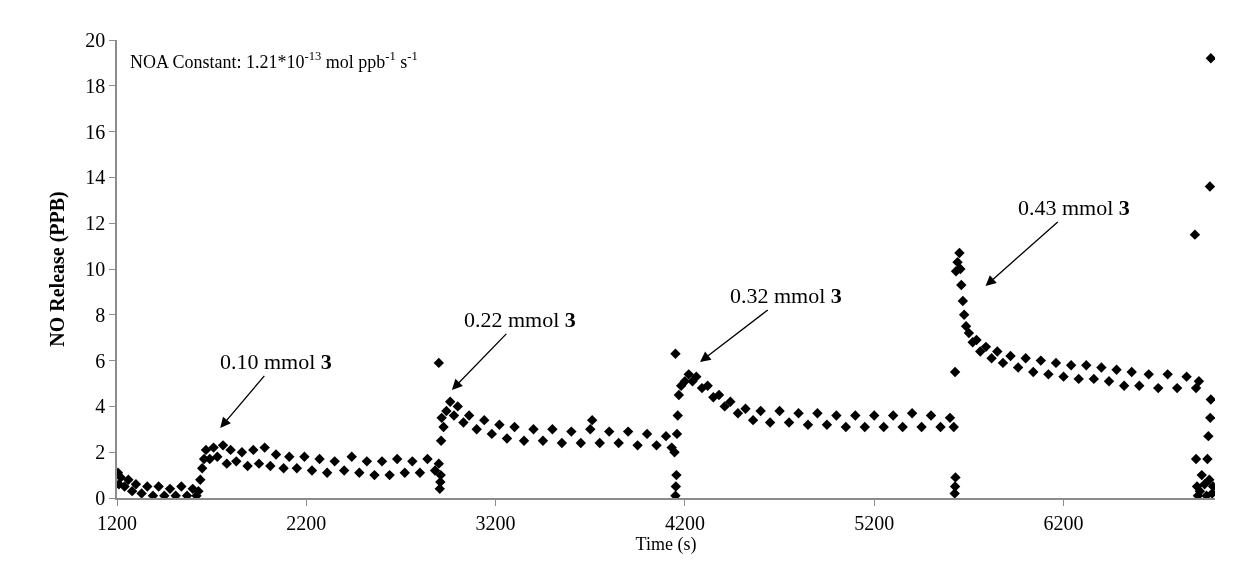 The width and height of the screenshot is (1247, 565). I want to click on y-tick-label: 8, so click(100, 314).